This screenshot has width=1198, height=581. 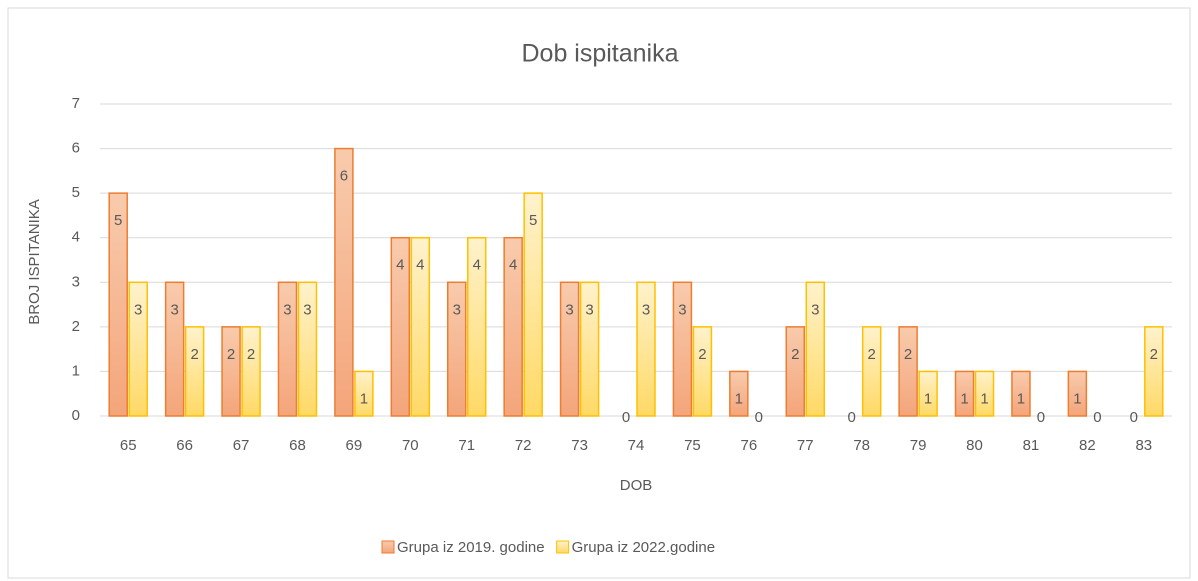 What do you see at coordinates (1087, 445) in the screenshot?
I see `x-tick-label: 82` at bounding box center [1087, 445].